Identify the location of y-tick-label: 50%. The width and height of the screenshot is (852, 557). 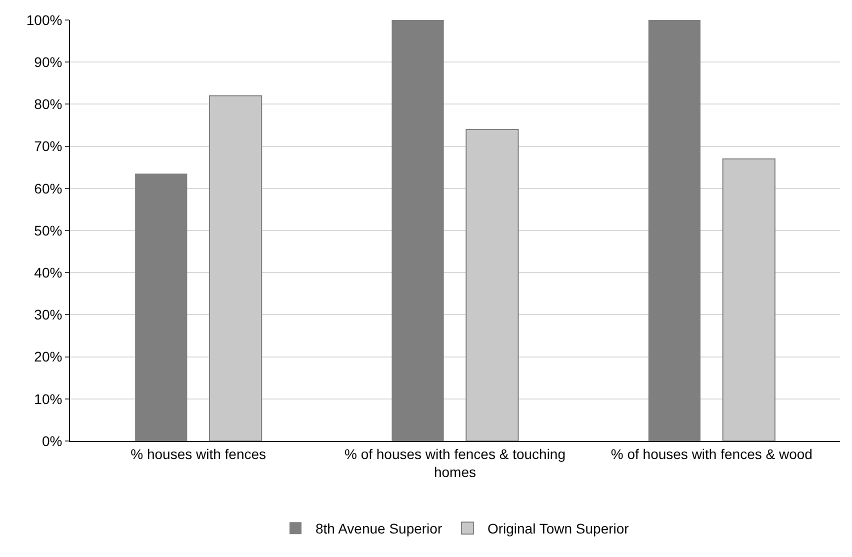
(48, 230).